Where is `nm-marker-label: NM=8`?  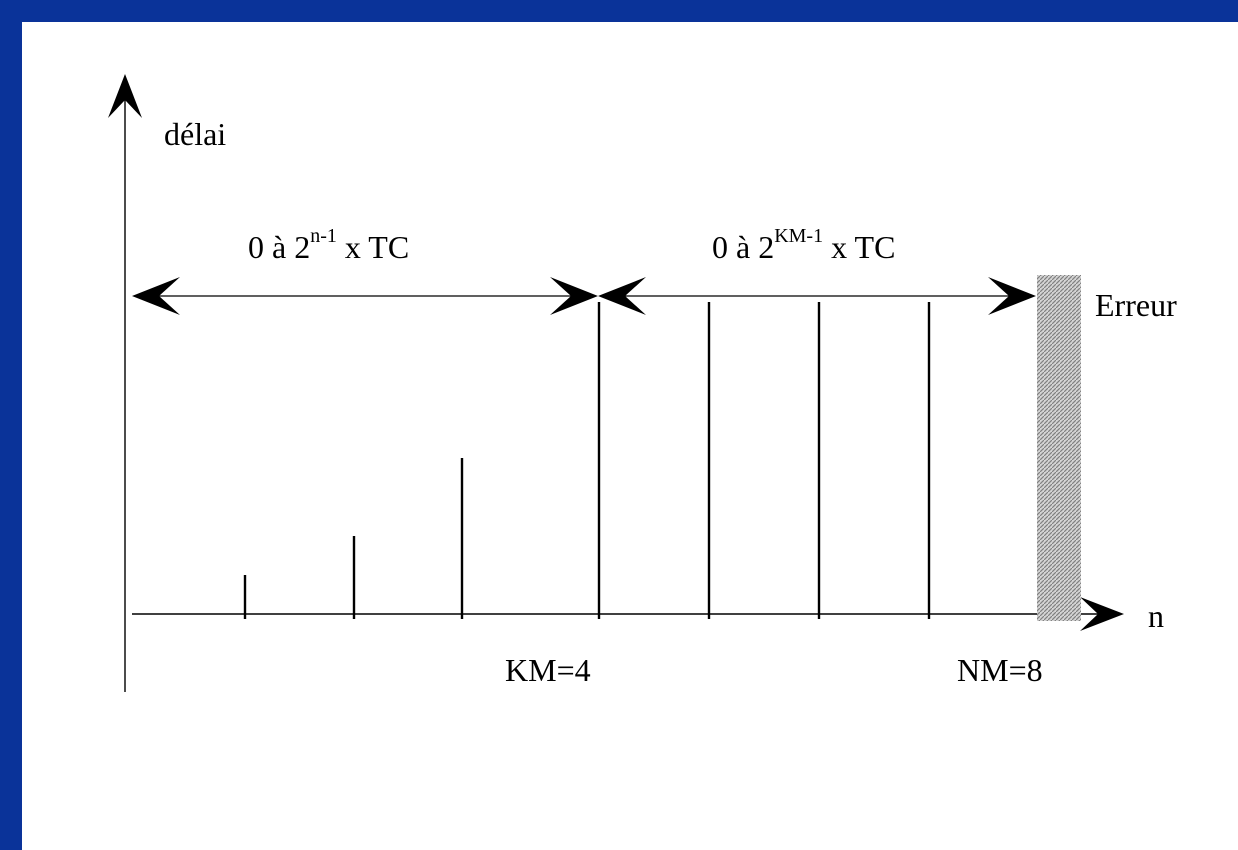
nm-marker-label: NM=8 is located at coordinates (1000, 670).